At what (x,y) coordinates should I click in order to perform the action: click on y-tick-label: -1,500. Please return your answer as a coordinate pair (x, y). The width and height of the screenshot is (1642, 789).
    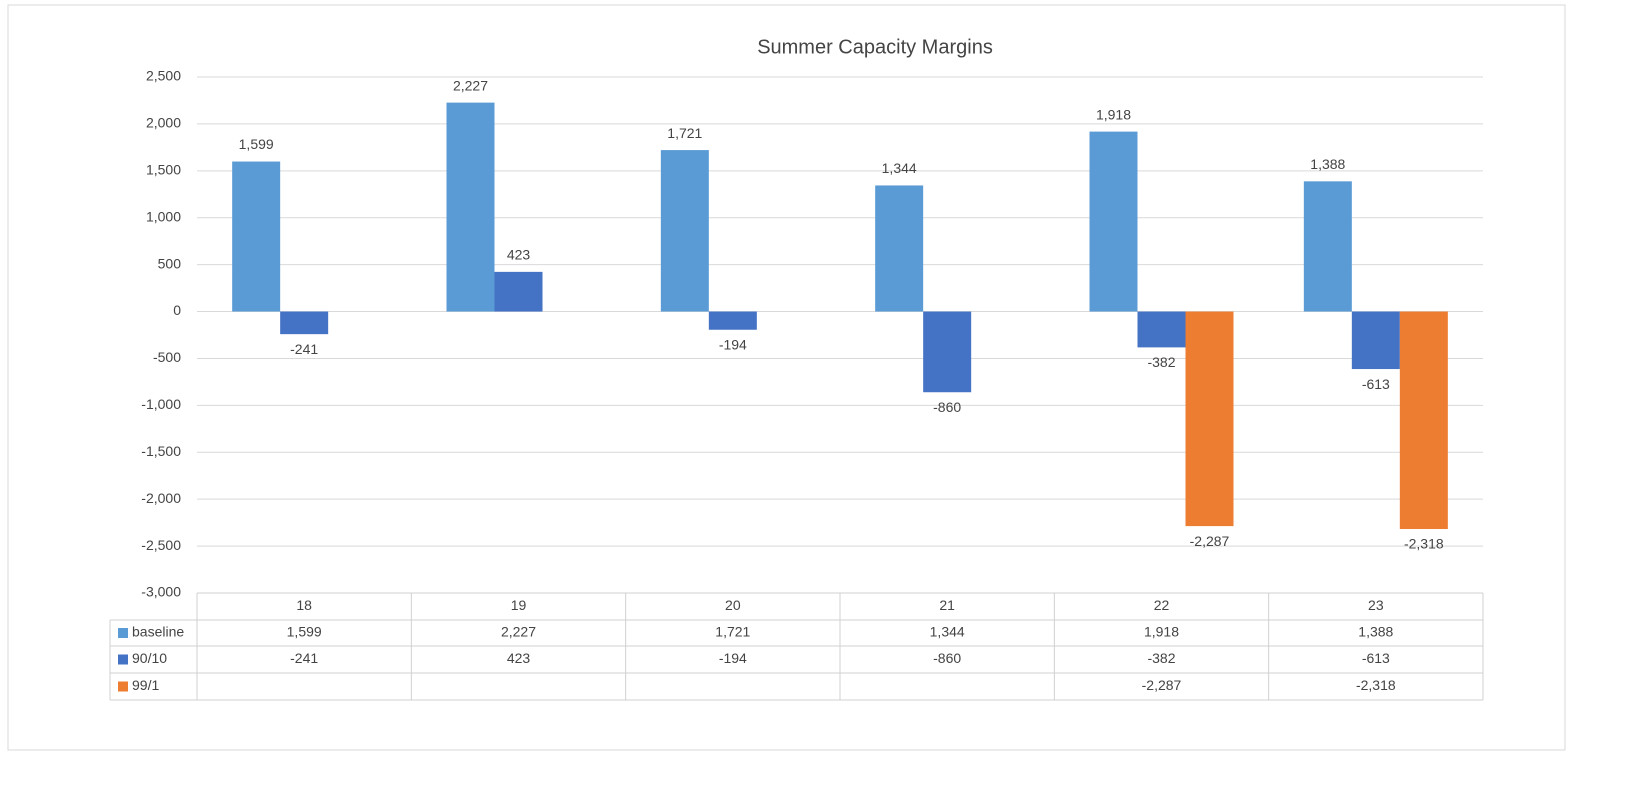
    Looking at the image, I should click on (161, 451).